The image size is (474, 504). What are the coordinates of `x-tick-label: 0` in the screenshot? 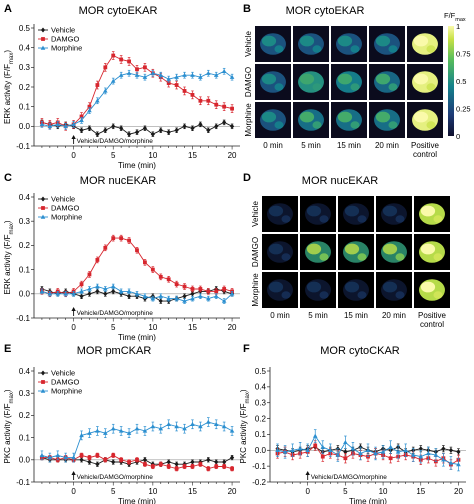 It's located at (73, 491).